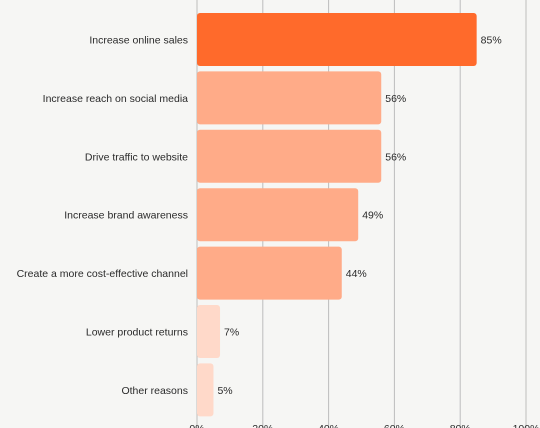 Image resolution: width=540 pixels, height=428 pixels. I want to click on category-label: Increase brand awareness, so click(126, 216).